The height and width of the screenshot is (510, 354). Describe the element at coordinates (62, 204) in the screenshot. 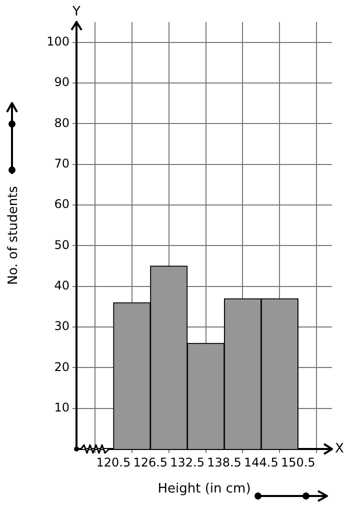

I see `y-tick-label: 60` at that location.